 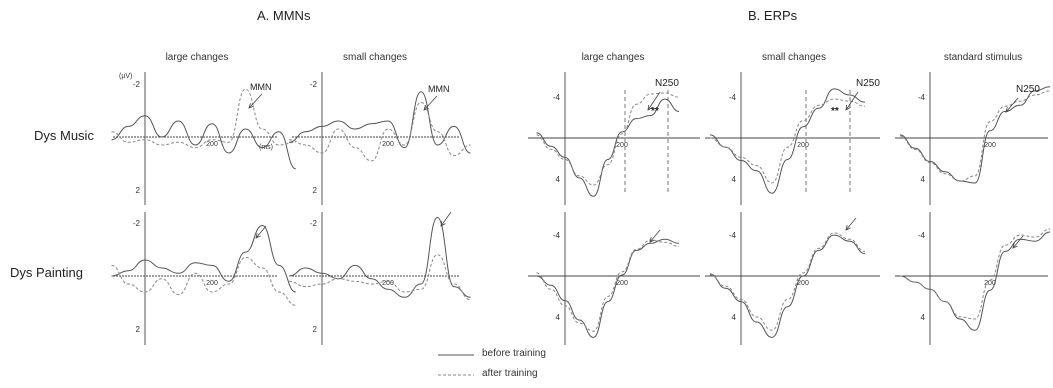 What do you see at coordinates (375, 57) in the screenshot?
I see `column-title-mmn-small: small changes` at bounding box center [375, 57].